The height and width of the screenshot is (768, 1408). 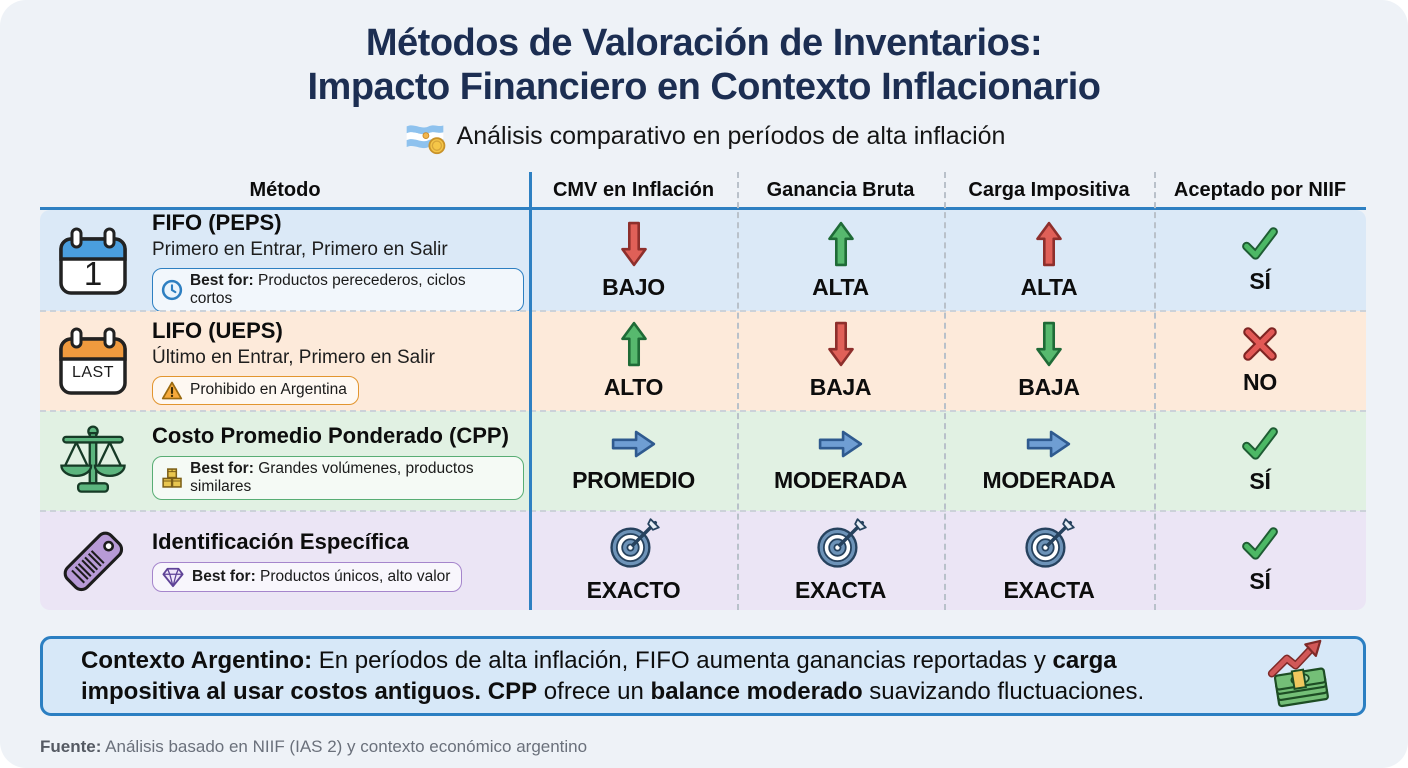 I want to click on column-header-carga: Carga Impositiva, so click(x=1049, y=189).